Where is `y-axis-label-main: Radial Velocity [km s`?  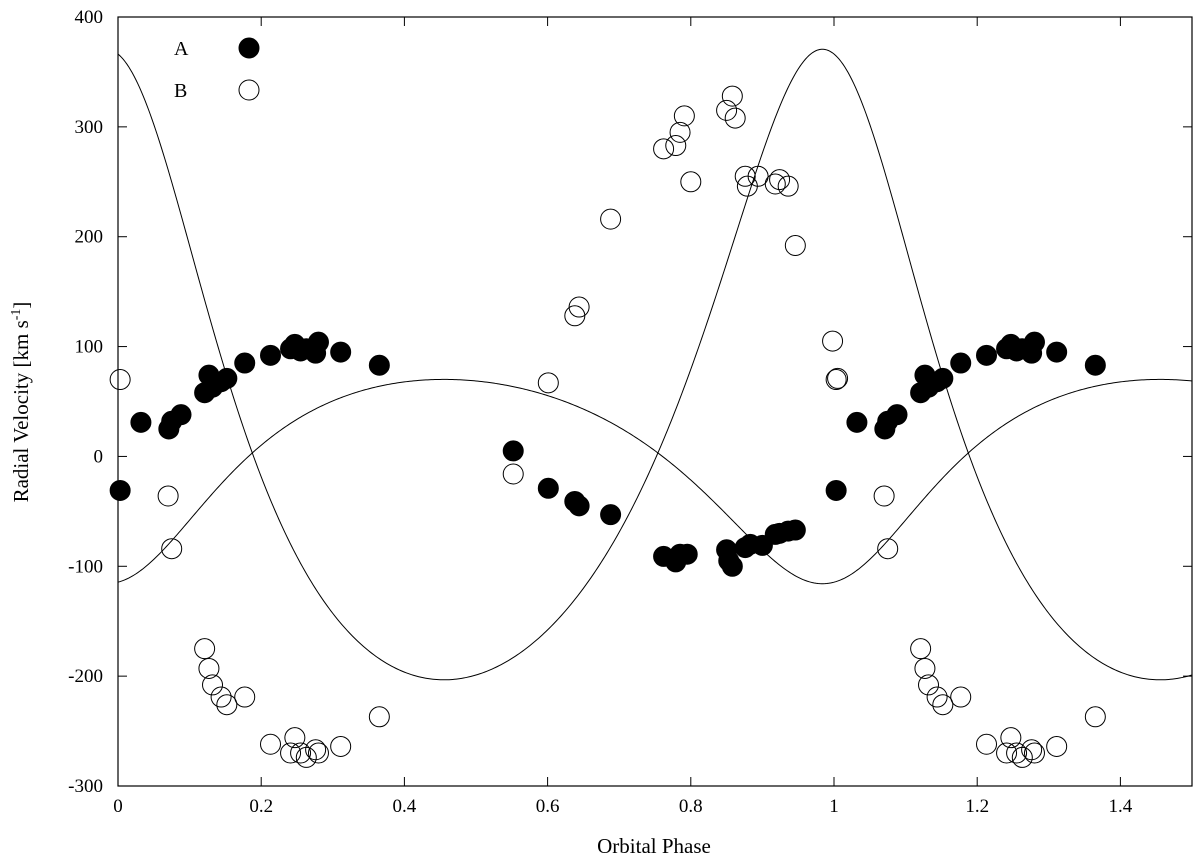
y-axis-label-main: Radial Velocity [km s is located at coordinates (21, 411).